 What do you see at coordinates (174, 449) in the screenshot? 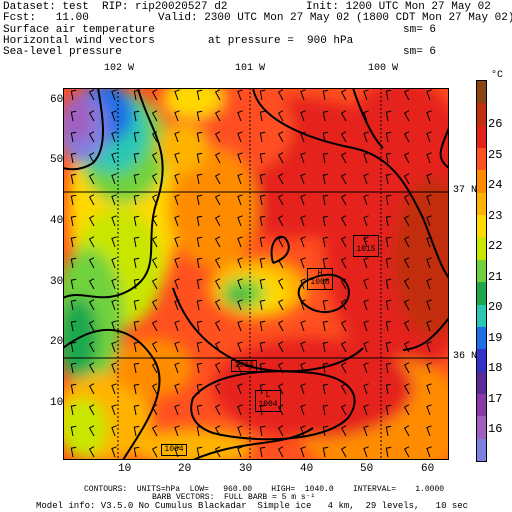
I see `pressure-value: 1004` at bounding box center [174, 449].